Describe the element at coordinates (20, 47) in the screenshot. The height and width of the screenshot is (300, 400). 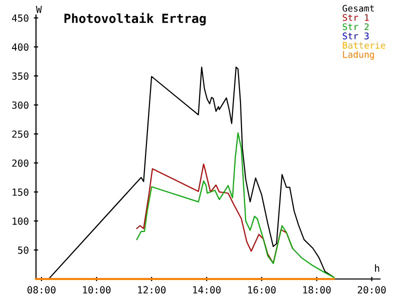
I see `y-tick-label: 400` at that location.